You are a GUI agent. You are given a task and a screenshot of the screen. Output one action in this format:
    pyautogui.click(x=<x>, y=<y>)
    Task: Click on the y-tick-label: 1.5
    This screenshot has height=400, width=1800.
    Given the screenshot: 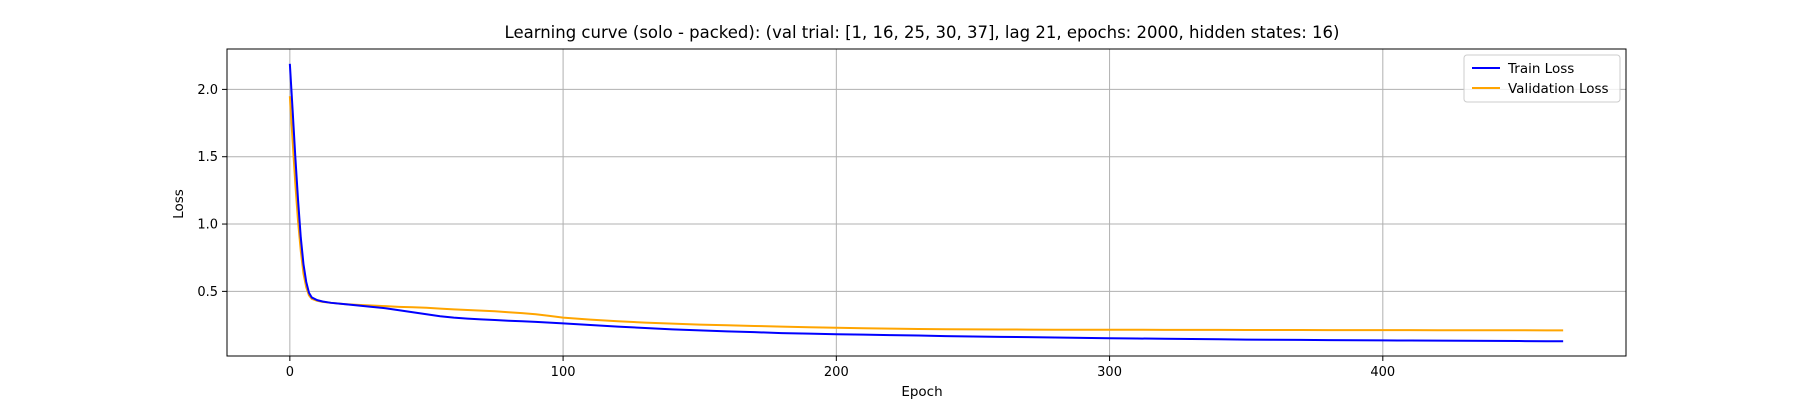 What is the action you would take?
    pyautogui.click(x=207, y=157)
    